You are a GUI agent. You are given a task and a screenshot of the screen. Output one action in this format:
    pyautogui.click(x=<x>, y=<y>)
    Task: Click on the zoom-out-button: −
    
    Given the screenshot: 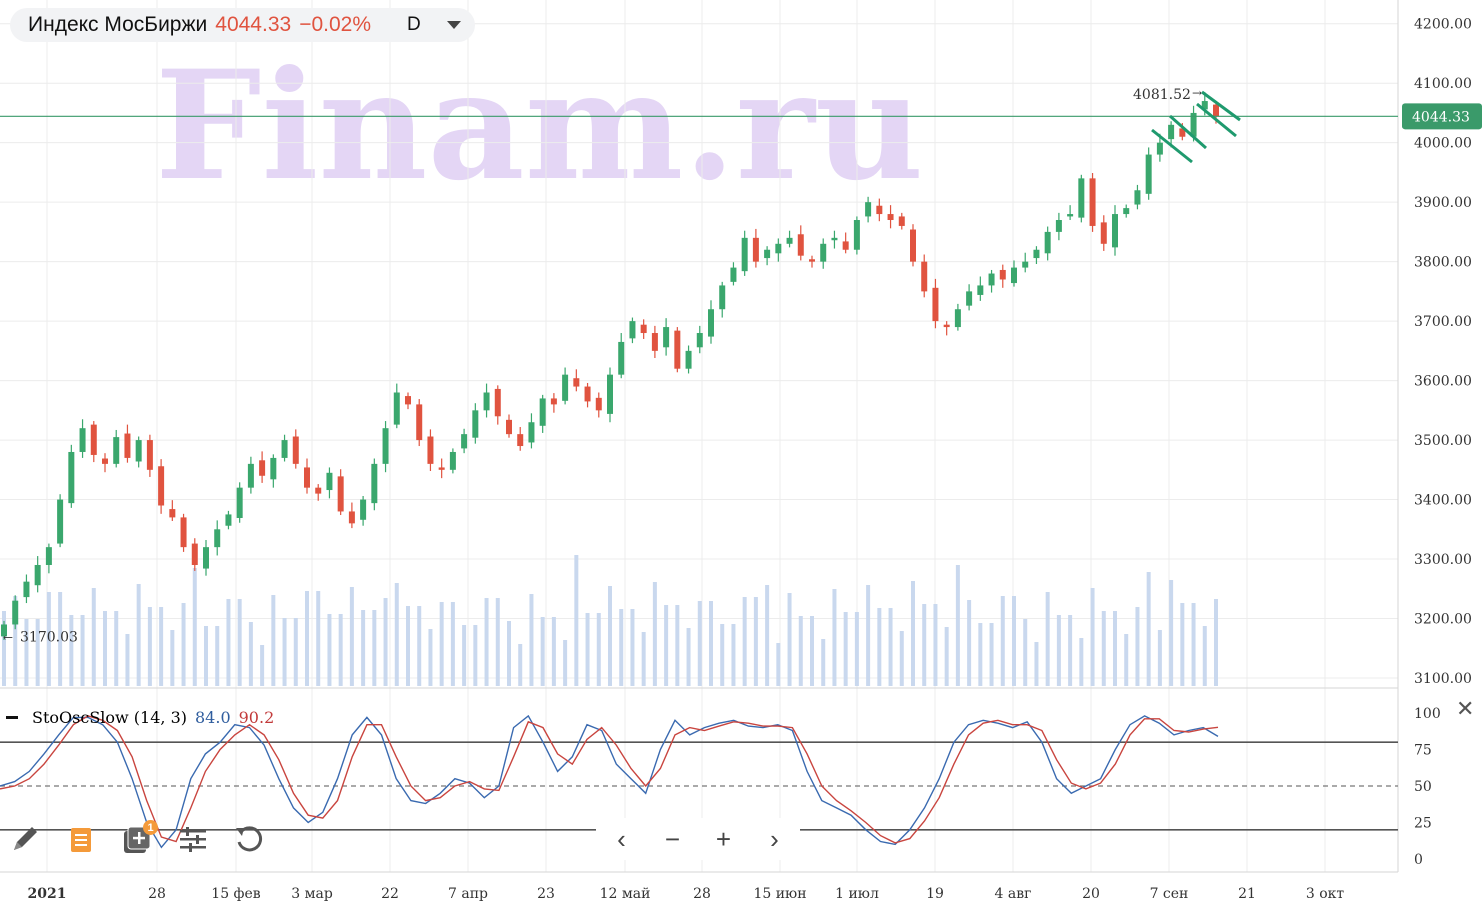 What is the action you would take?
    pyautogui.click(x=672, y=838)
    